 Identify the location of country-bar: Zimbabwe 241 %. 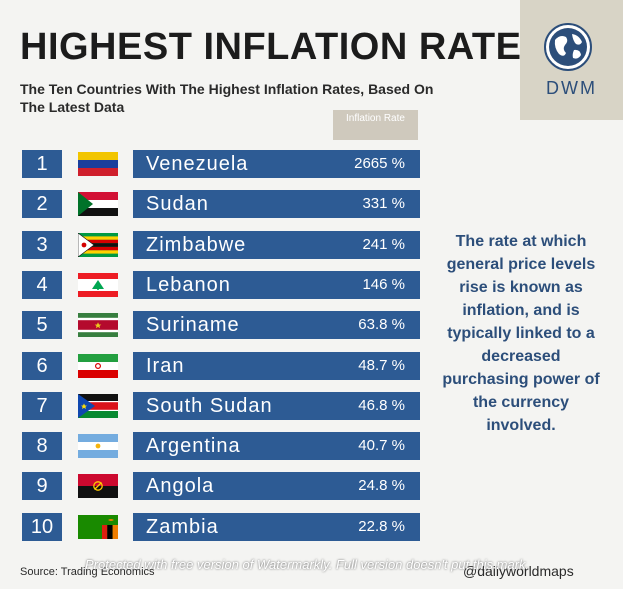
(276, 244).